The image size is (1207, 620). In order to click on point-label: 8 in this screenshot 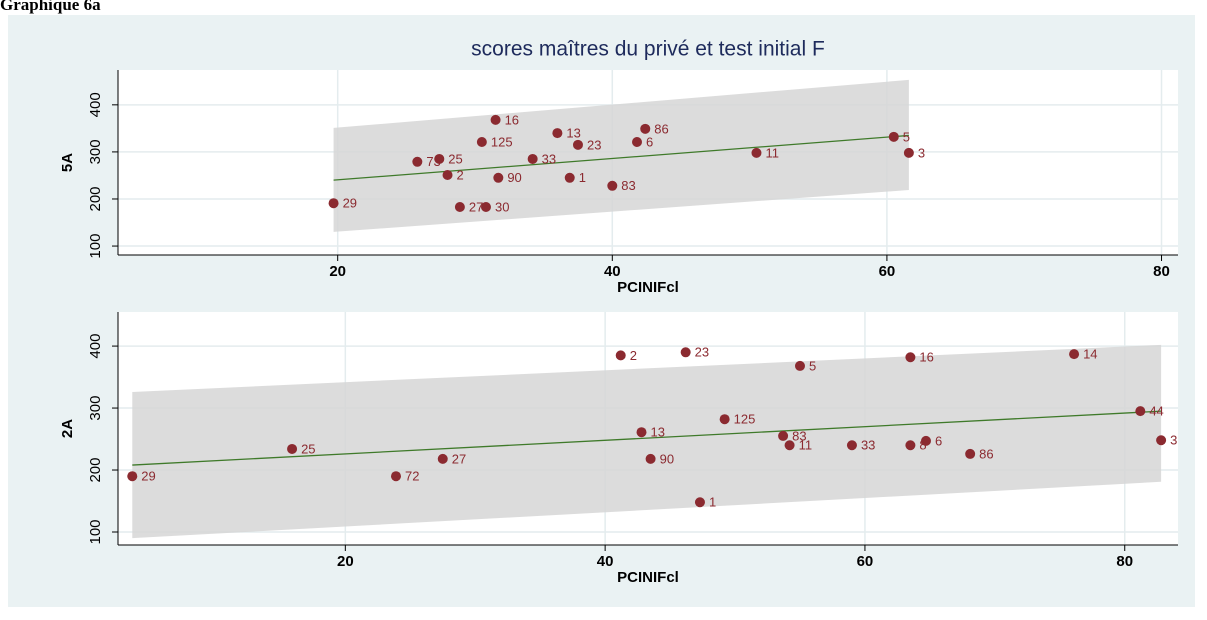, I will do `click(922, 445)`.